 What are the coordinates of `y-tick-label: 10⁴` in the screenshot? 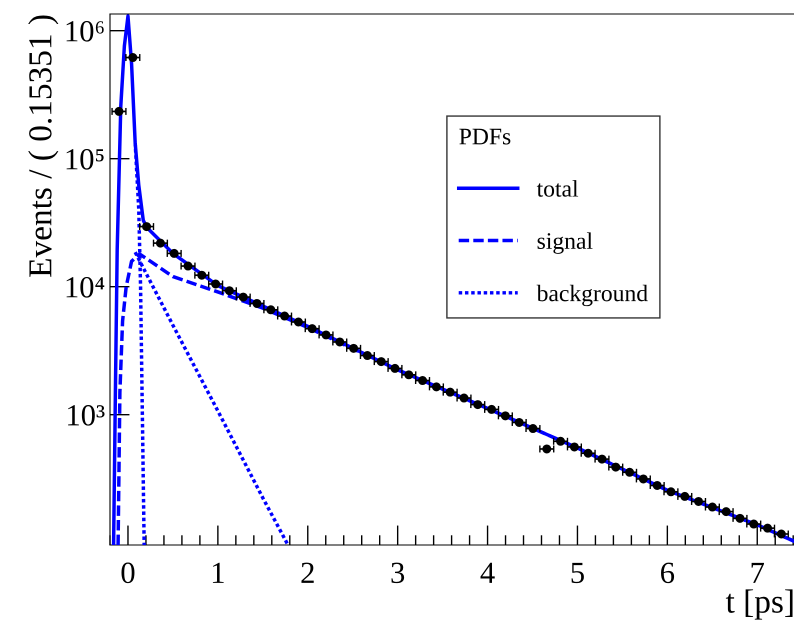 It's located at (85, 287).